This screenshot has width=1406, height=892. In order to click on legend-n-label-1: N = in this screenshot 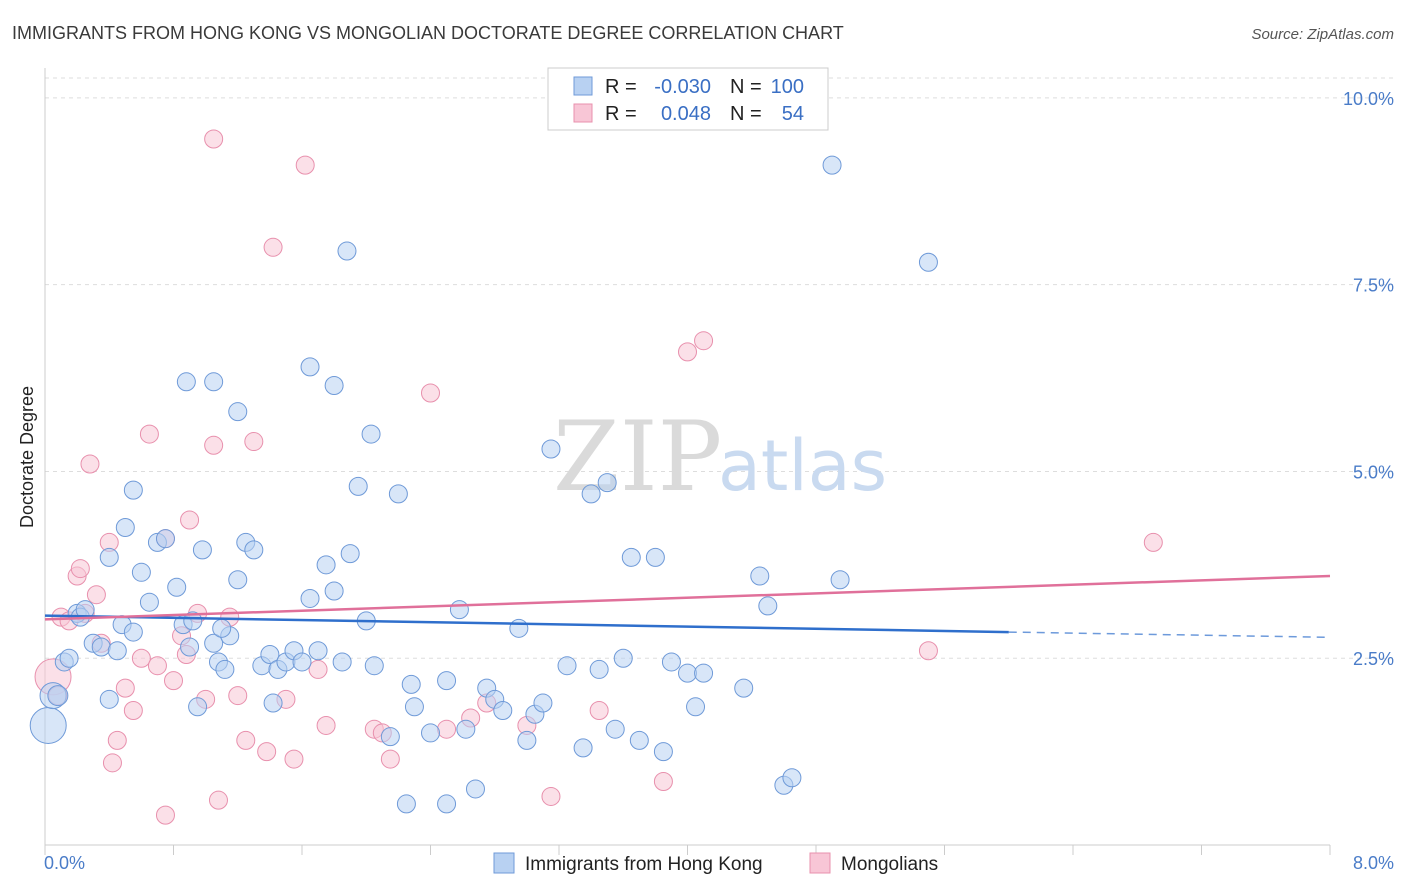, I will do `click(746, 87)`.